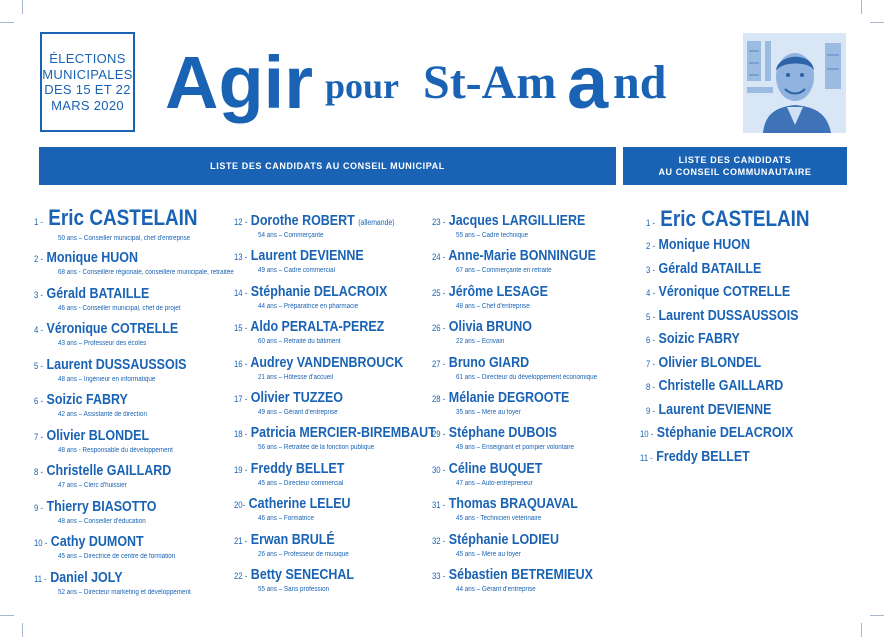 The image size is (884, 637). I want to click on candidate-name-line: 7 - Olivier BLONDEL, so click(703, 364).